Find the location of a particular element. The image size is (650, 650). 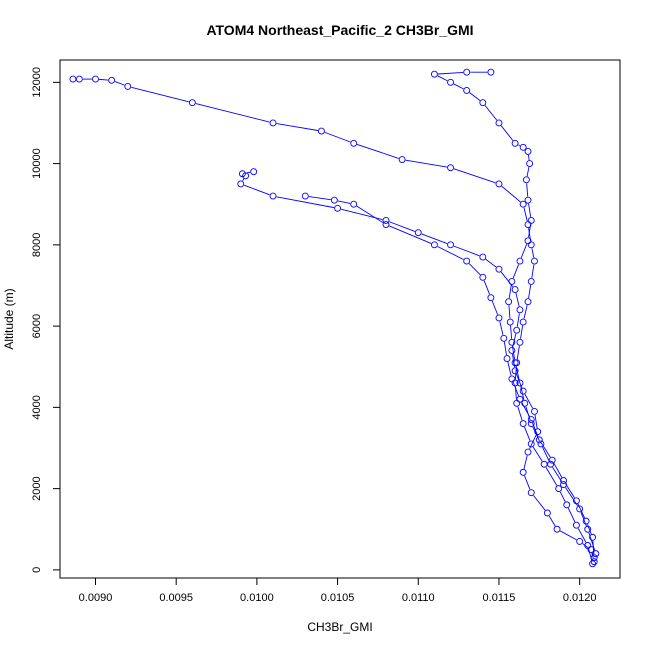

y-tick-label: 2000 is located at coordinates (37, 488).